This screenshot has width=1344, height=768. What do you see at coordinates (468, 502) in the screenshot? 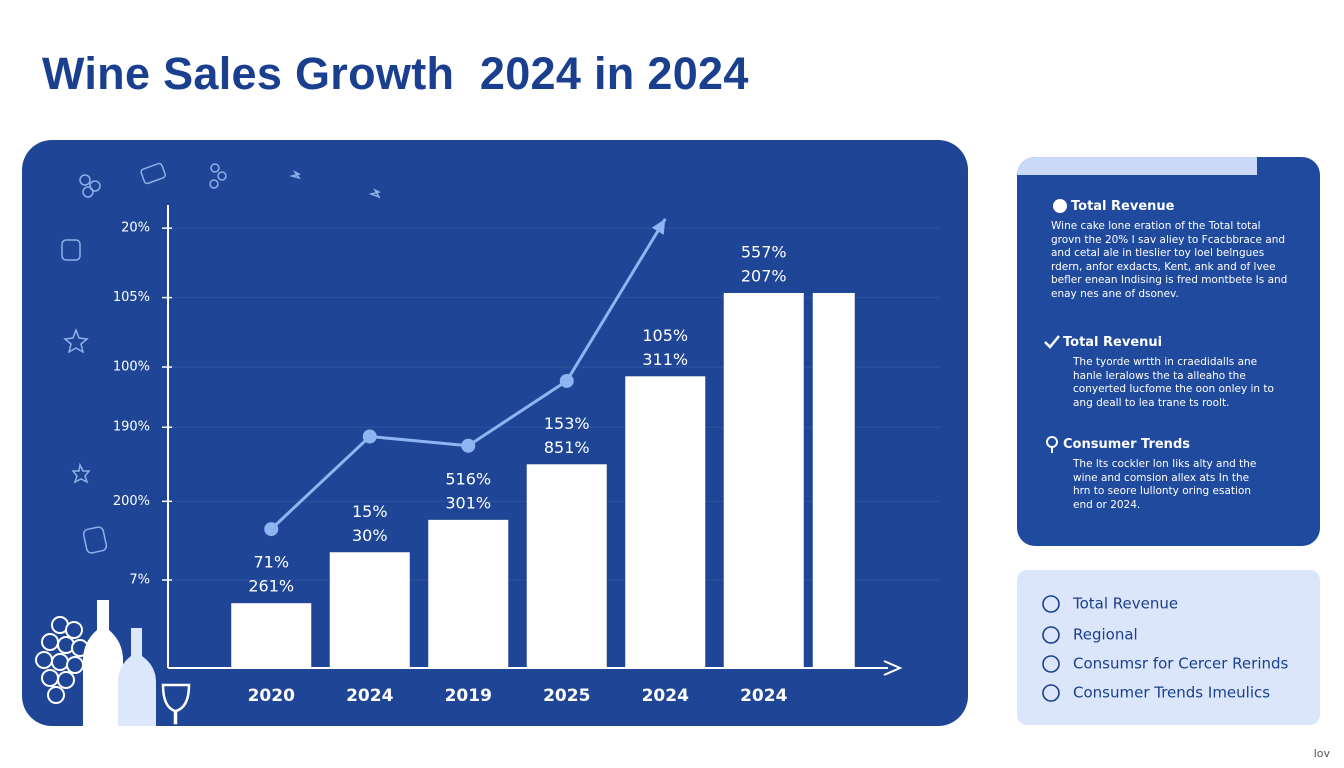
I see `bar-label: 301%` at bounding box center [468, 502].